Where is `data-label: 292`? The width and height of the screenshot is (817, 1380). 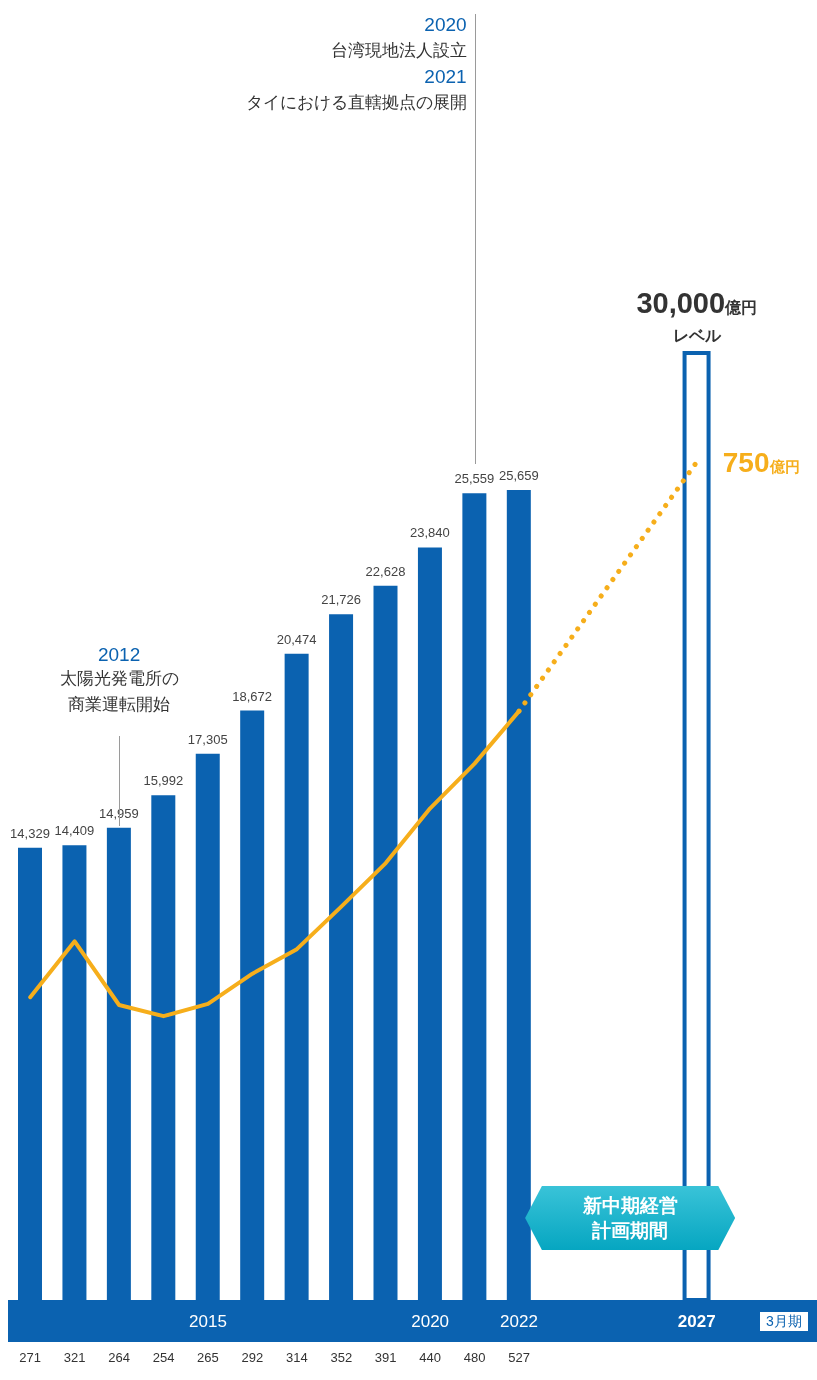
data-label: 292 is located at coordinates (252, 1357).